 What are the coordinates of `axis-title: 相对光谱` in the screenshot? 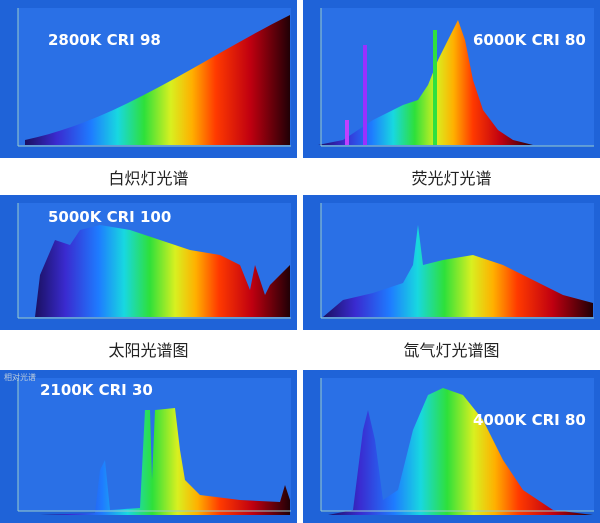 It's located at (20, 377).